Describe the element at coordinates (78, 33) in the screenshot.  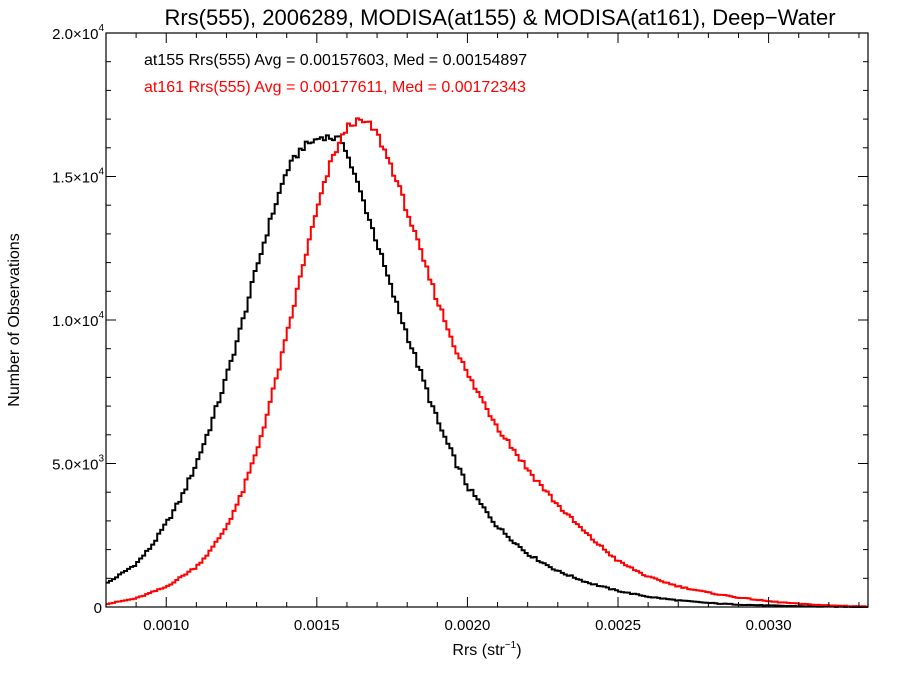
I see `y-tick-label: 2.0×10⁴` at that location.